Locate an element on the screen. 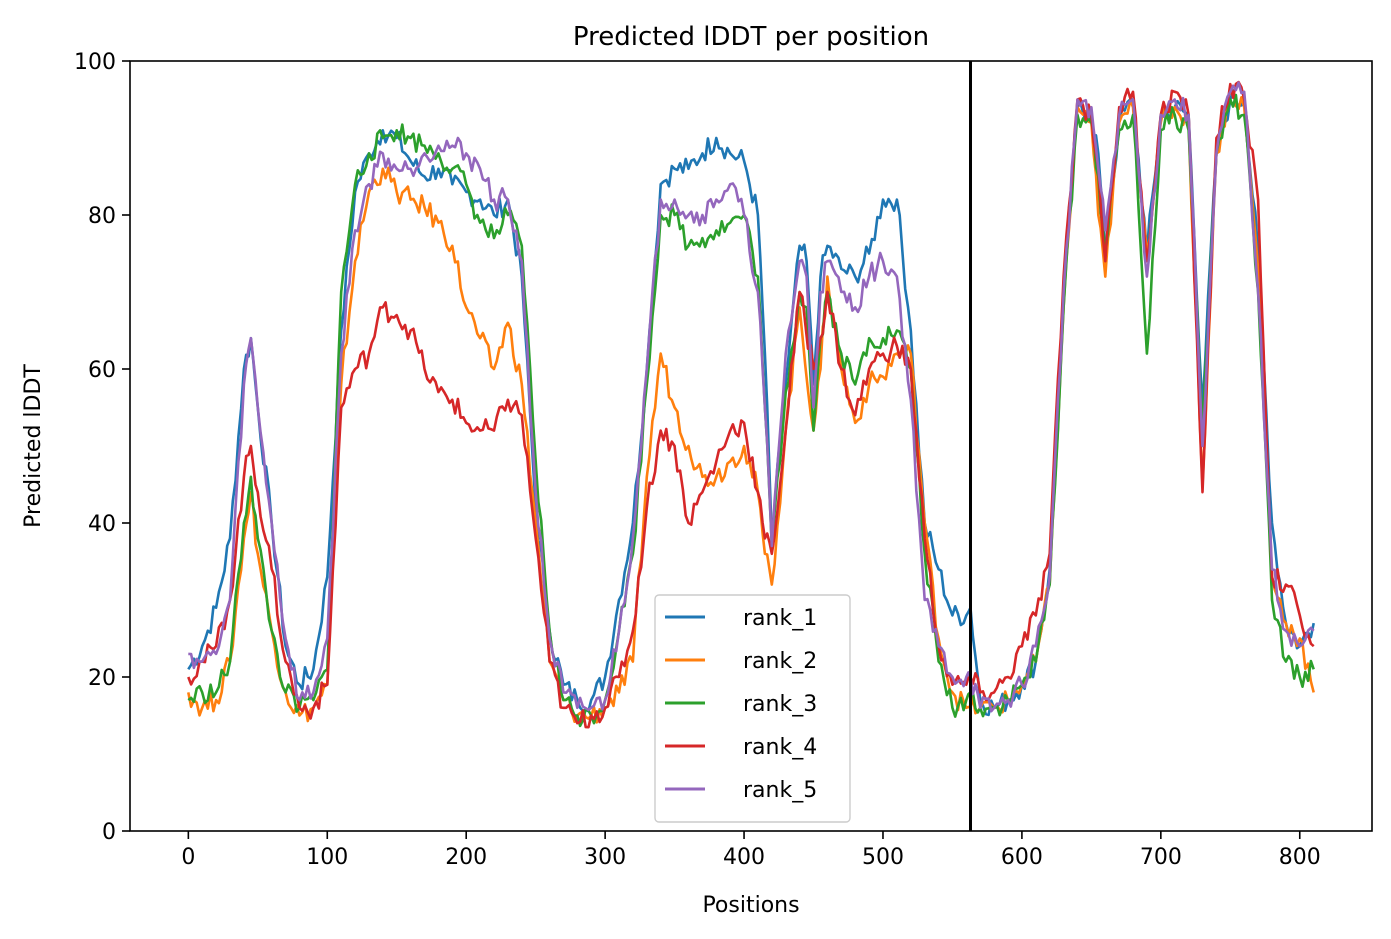  x-axis-label: Positions is located at coordinates (750, 905).